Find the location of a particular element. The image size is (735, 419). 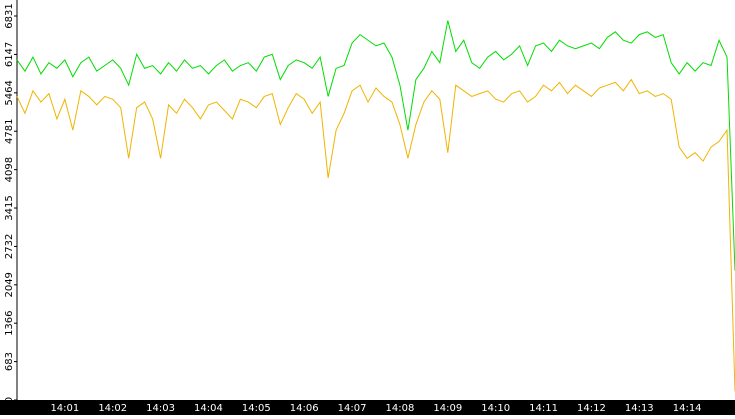

x-tick-label: 14:07 is located at coordinates (352, 408).